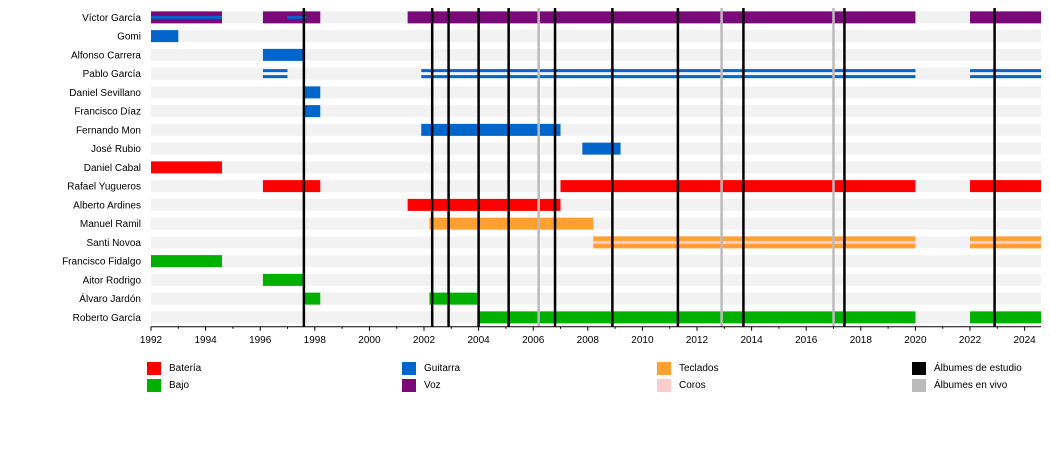 The height and width of the screenshot is (470, 1050). I want to click on member-label: Alfonso Carrera, so click(106, 55).